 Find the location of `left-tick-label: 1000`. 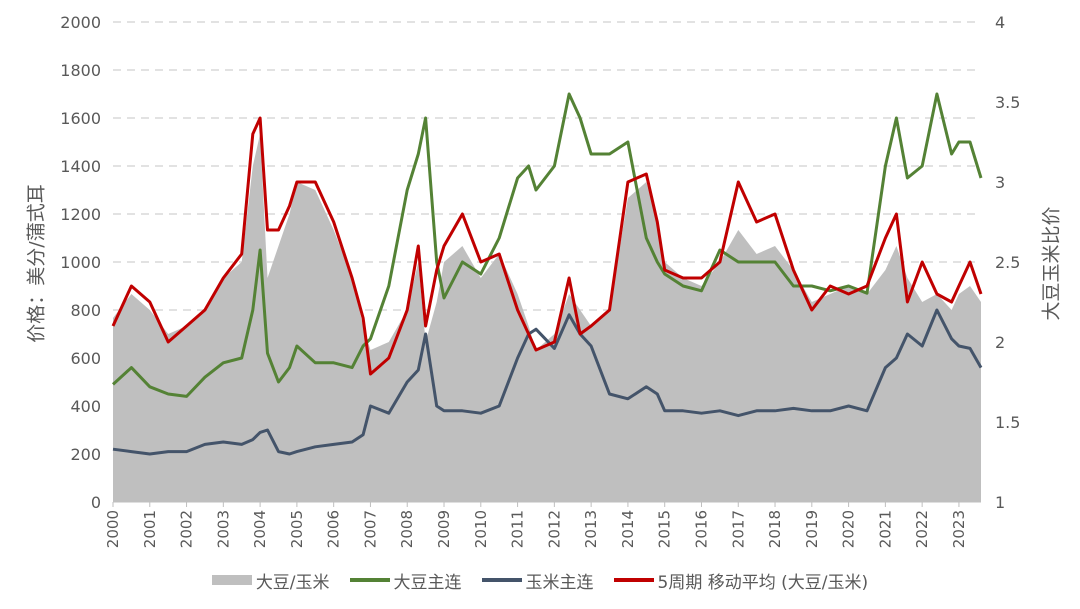

left-tick-label: 1000 is located at coordinates (80, 262).